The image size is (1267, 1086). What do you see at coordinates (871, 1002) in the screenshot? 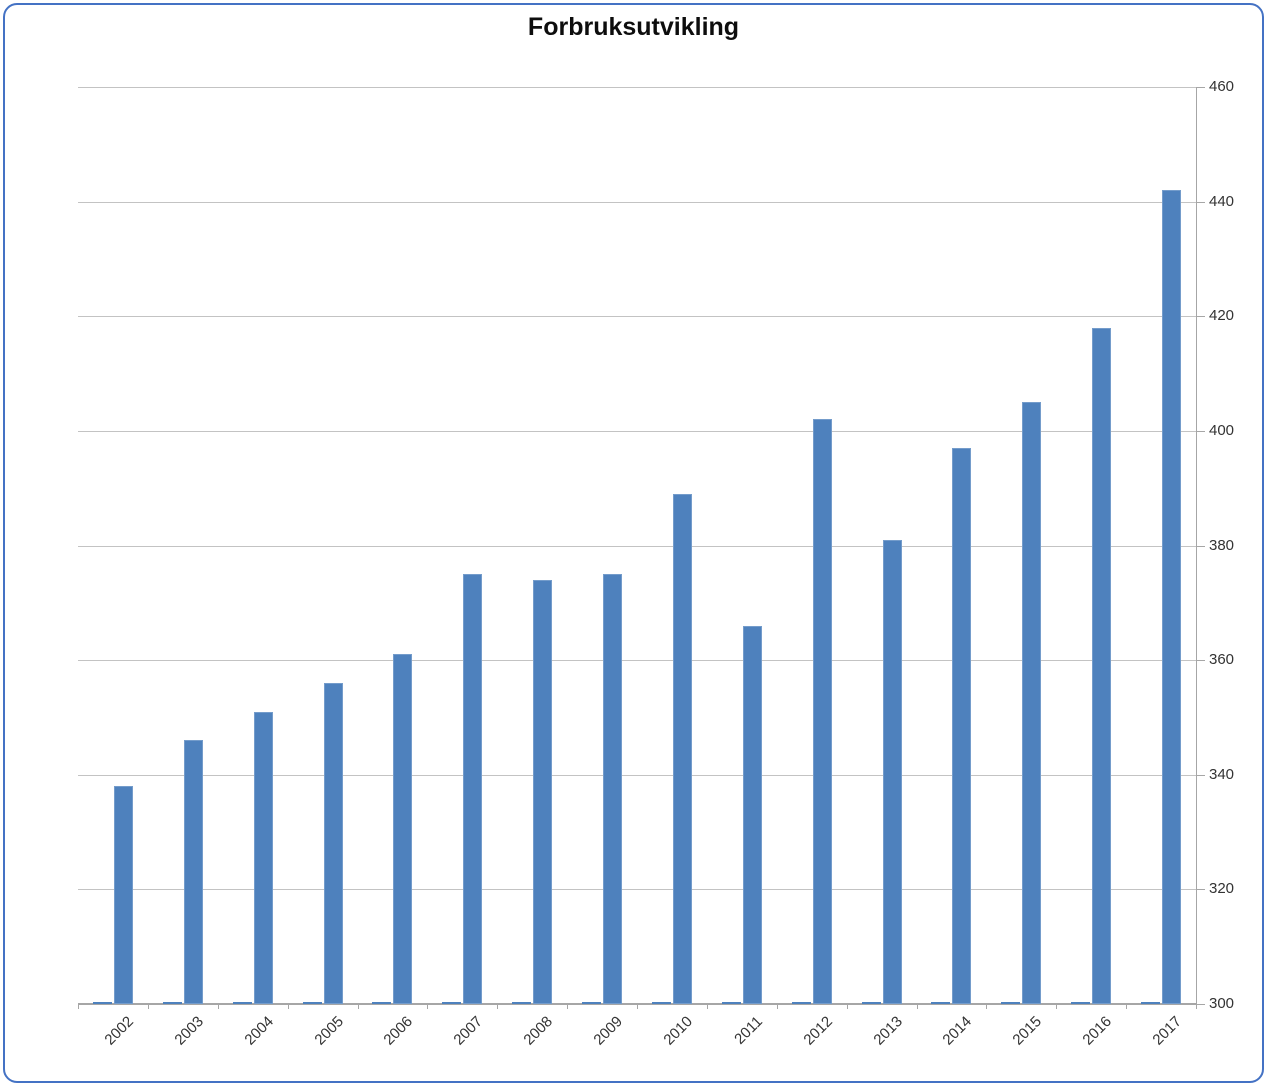
I see `sliver-bar-2013` at bounding box center [871, 1002].